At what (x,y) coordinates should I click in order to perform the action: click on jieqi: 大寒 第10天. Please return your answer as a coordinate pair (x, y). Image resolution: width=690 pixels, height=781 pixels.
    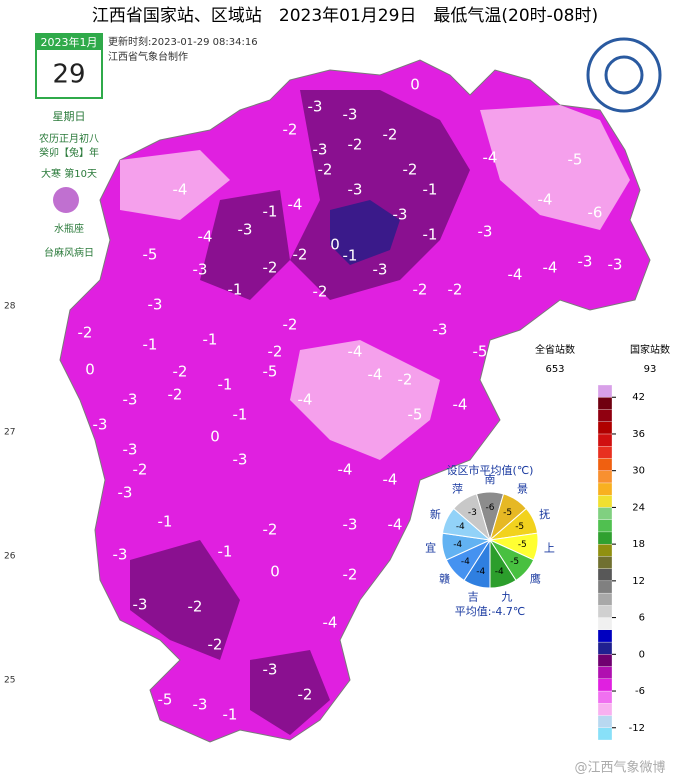
    Looking at the image, I should click on (69, 173).